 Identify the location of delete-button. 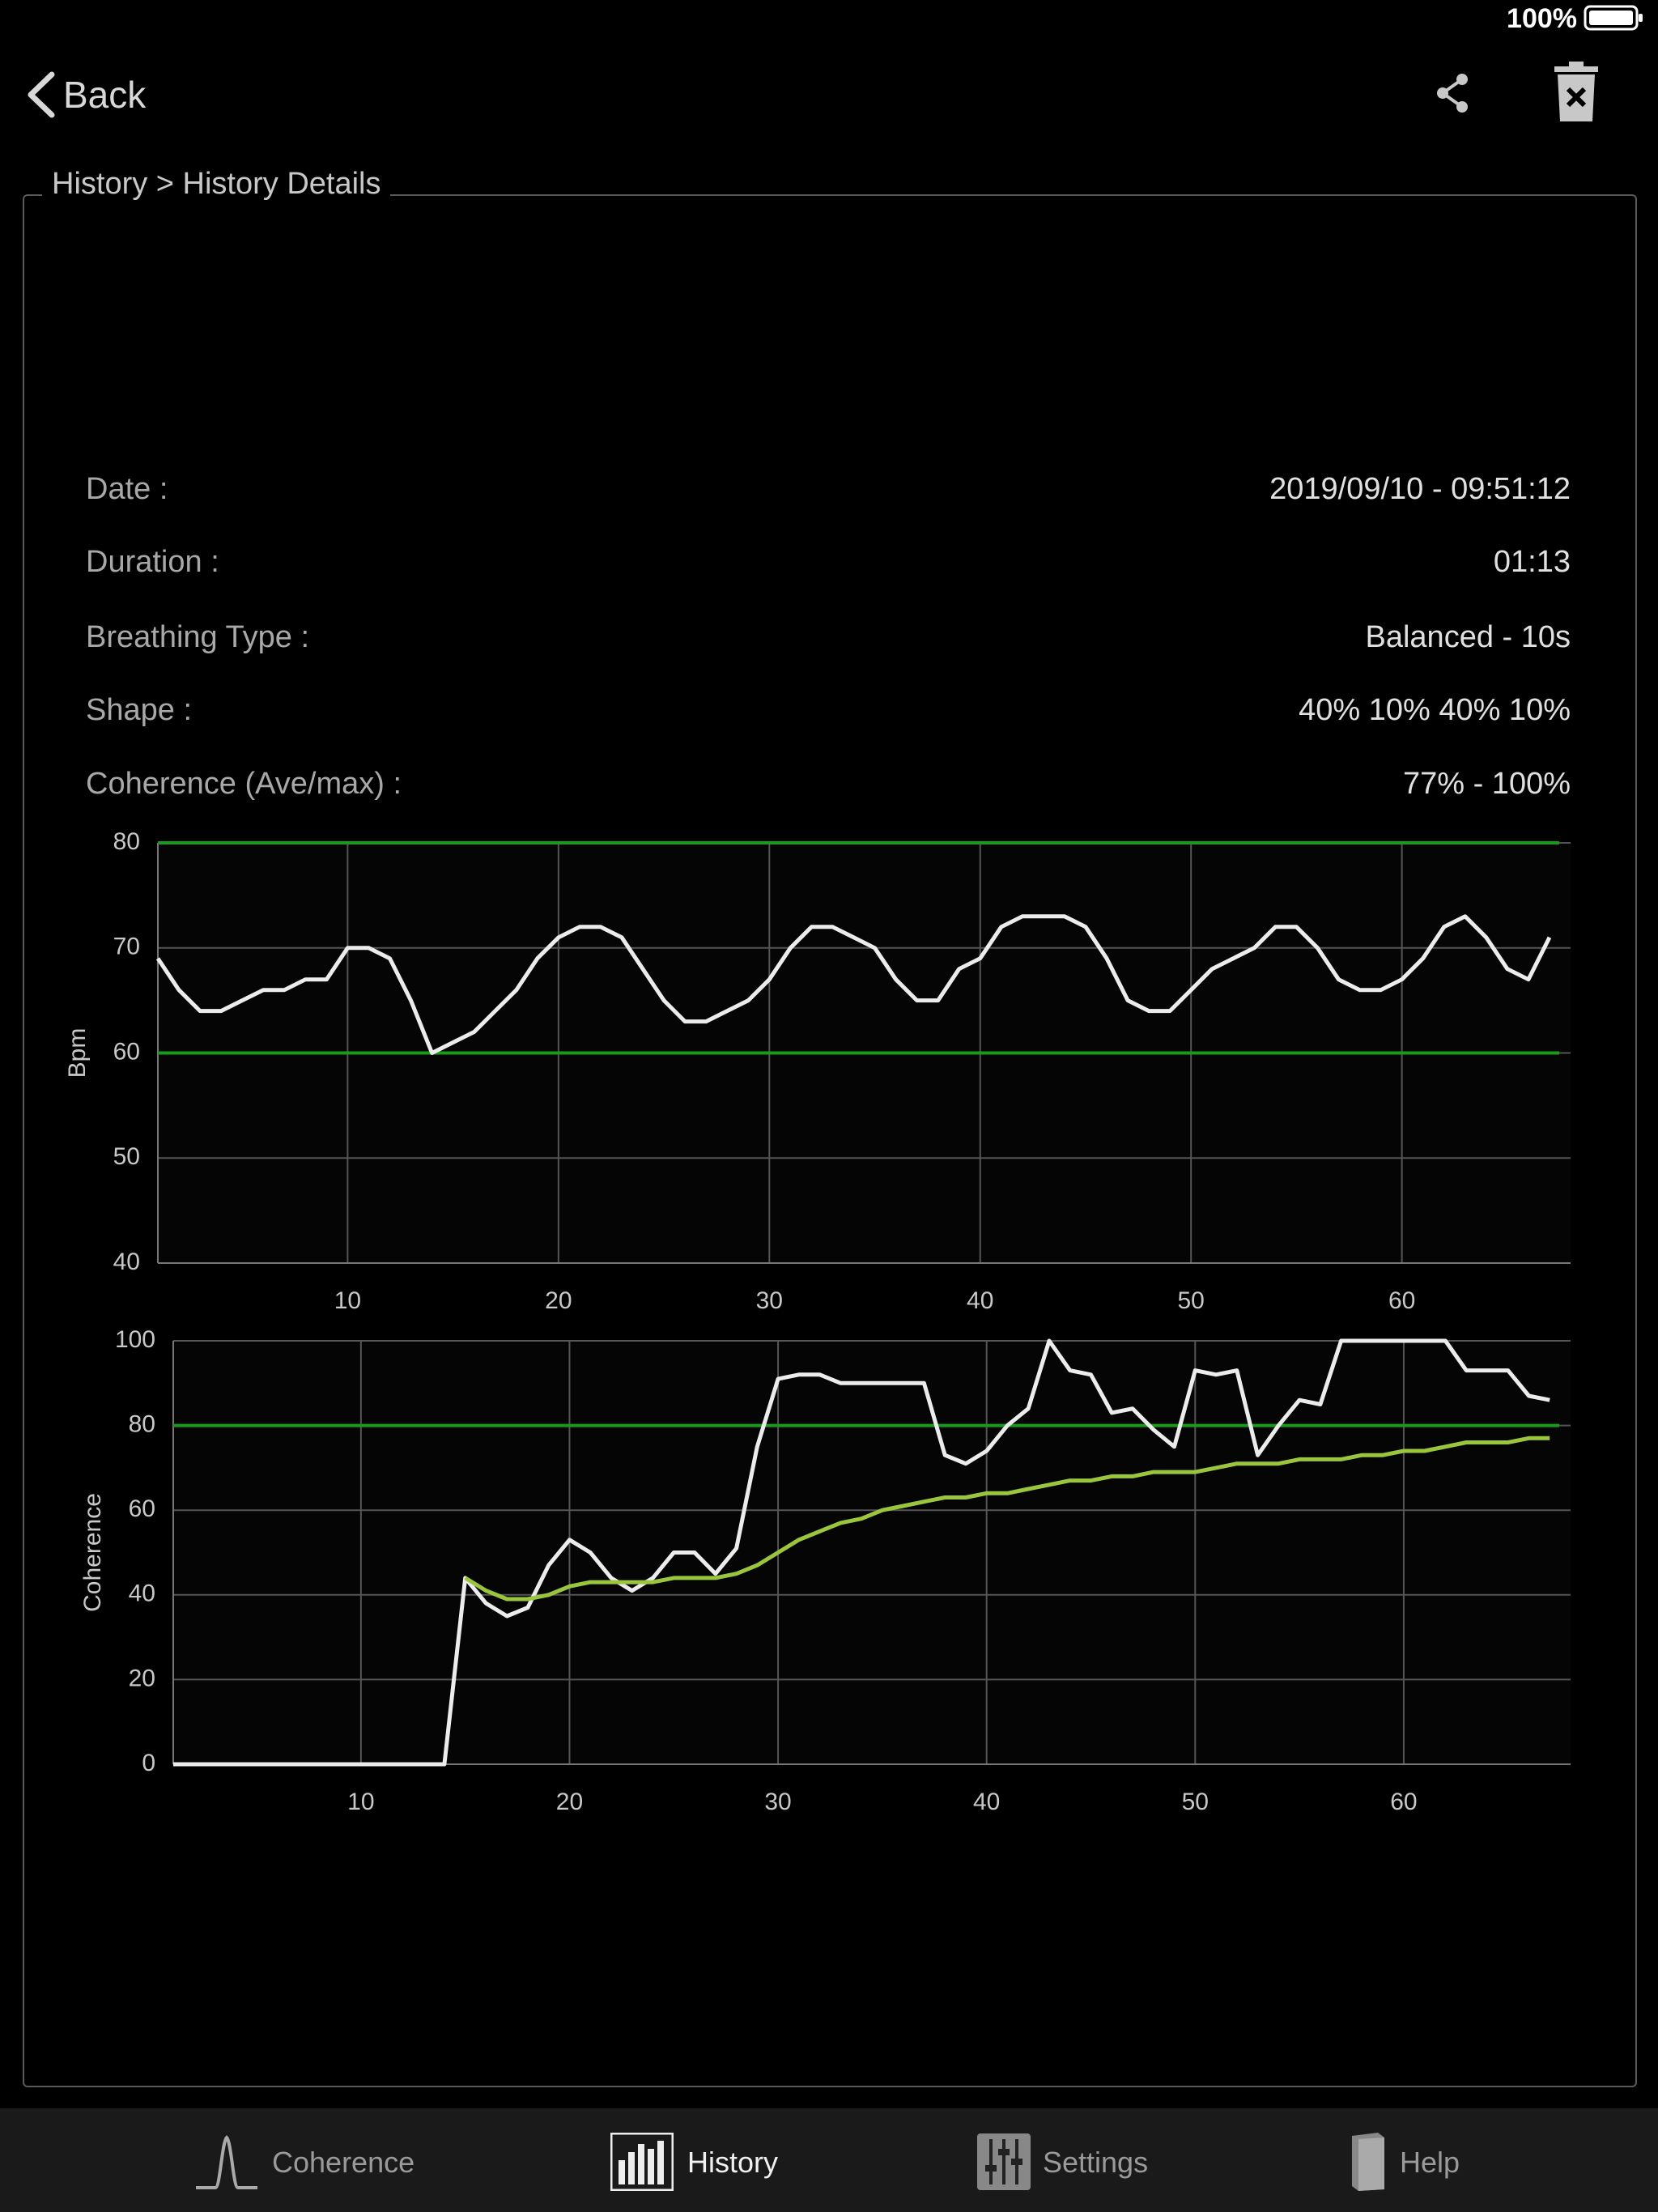
(1576, 93).